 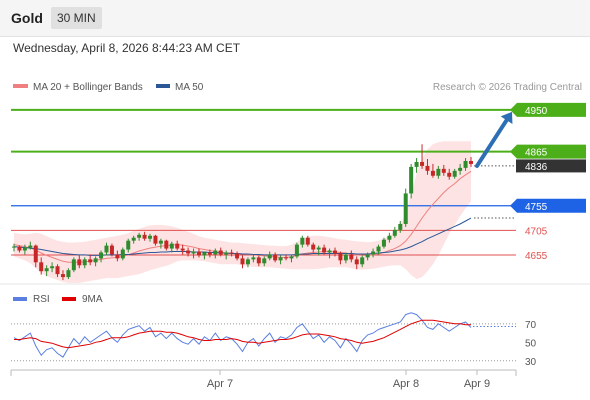 I want to click on rsi-line, so click(x=242, y=335).